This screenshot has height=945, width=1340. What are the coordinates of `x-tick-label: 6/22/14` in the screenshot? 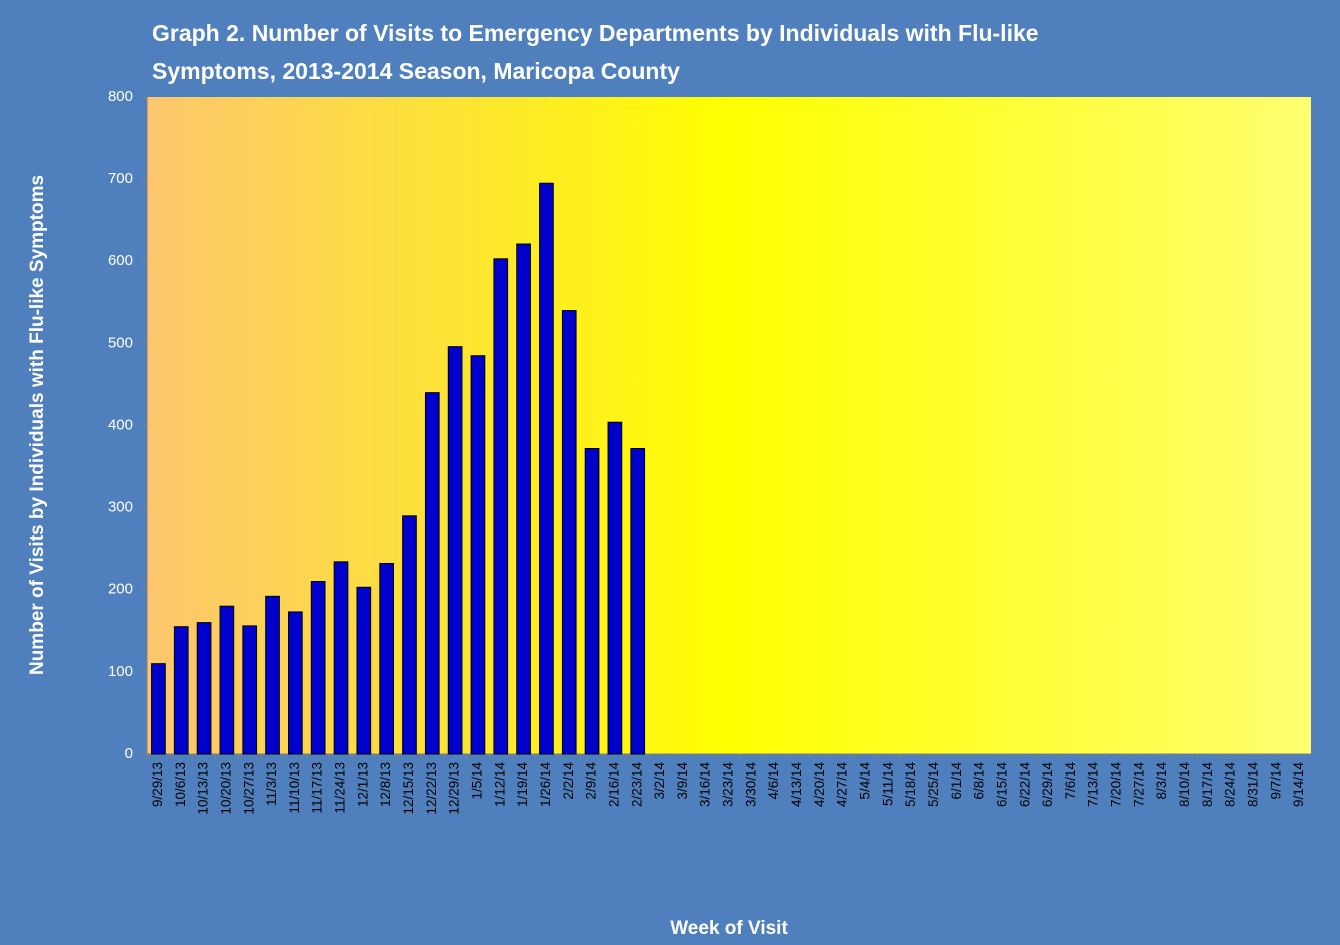 It's located at (1024, 785).